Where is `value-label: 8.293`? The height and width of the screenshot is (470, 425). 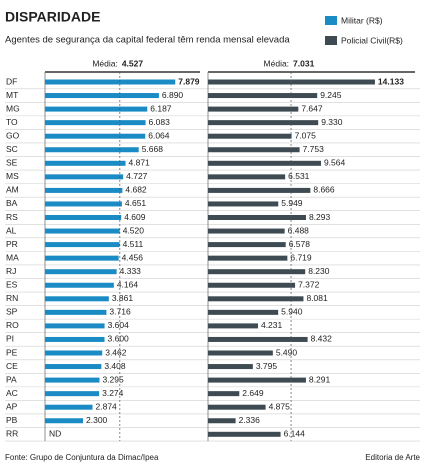
value-label: 8.293 is located at coordinates (320, 217).